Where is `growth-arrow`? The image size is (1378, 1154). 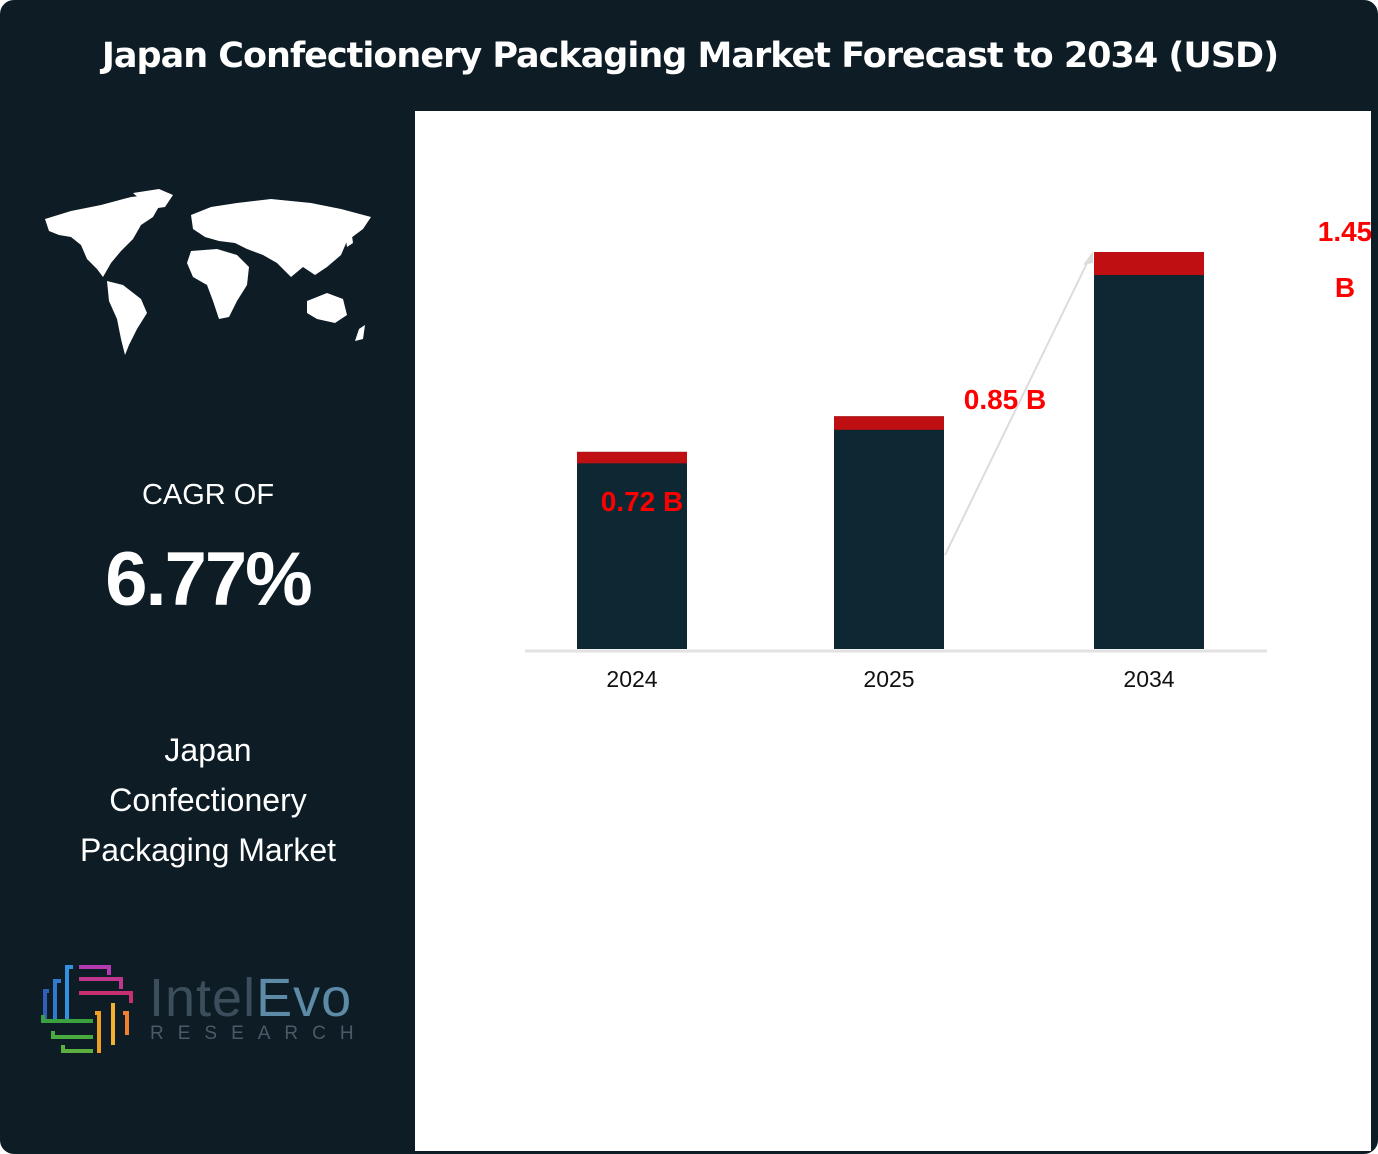
growth-arrow is located at coordinates (1017, 407).